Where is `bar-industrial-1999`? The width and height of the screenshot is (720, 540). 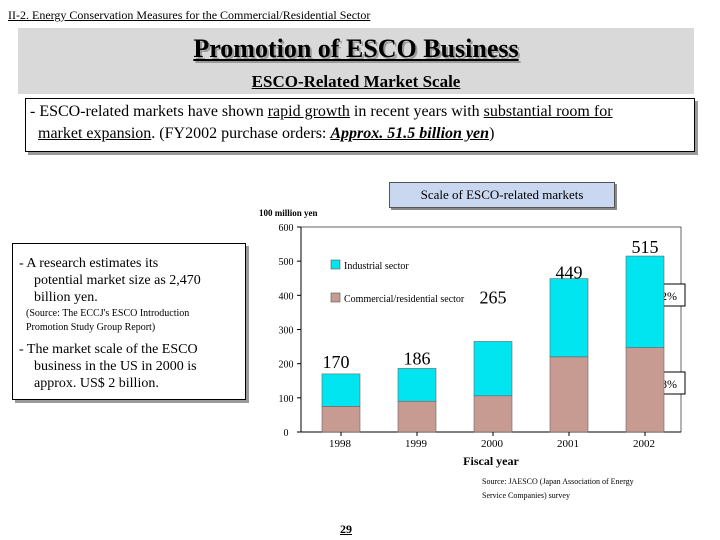 bar-industrial-1999 is located at coordinates (417, 385).